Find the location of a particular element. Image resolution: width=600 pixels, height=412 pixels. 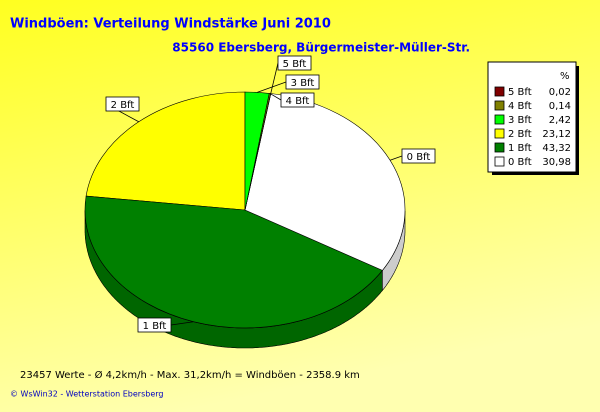

legend-label: 5 Bft is located at coordinates (520, 92).